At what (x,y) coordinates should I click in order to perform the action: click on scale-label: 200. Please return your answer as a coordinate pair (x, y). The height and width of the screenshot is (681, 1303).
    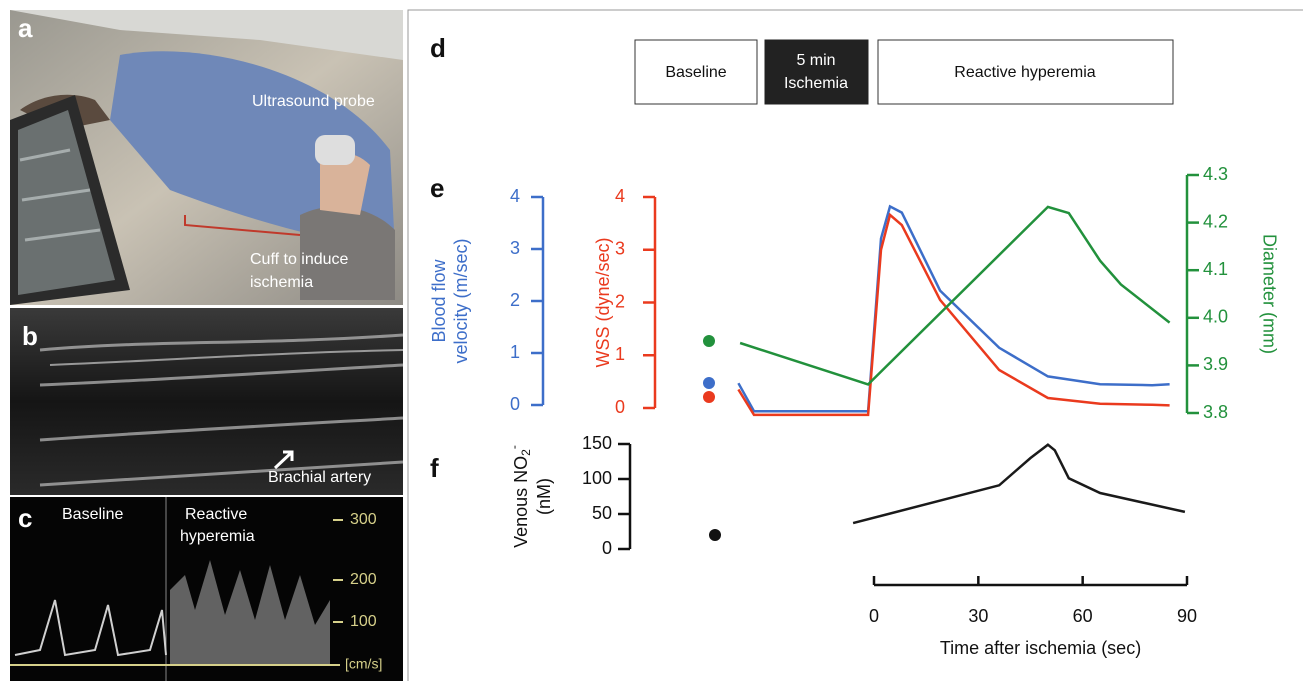
    Looking at the image, I should click on (363, 579).